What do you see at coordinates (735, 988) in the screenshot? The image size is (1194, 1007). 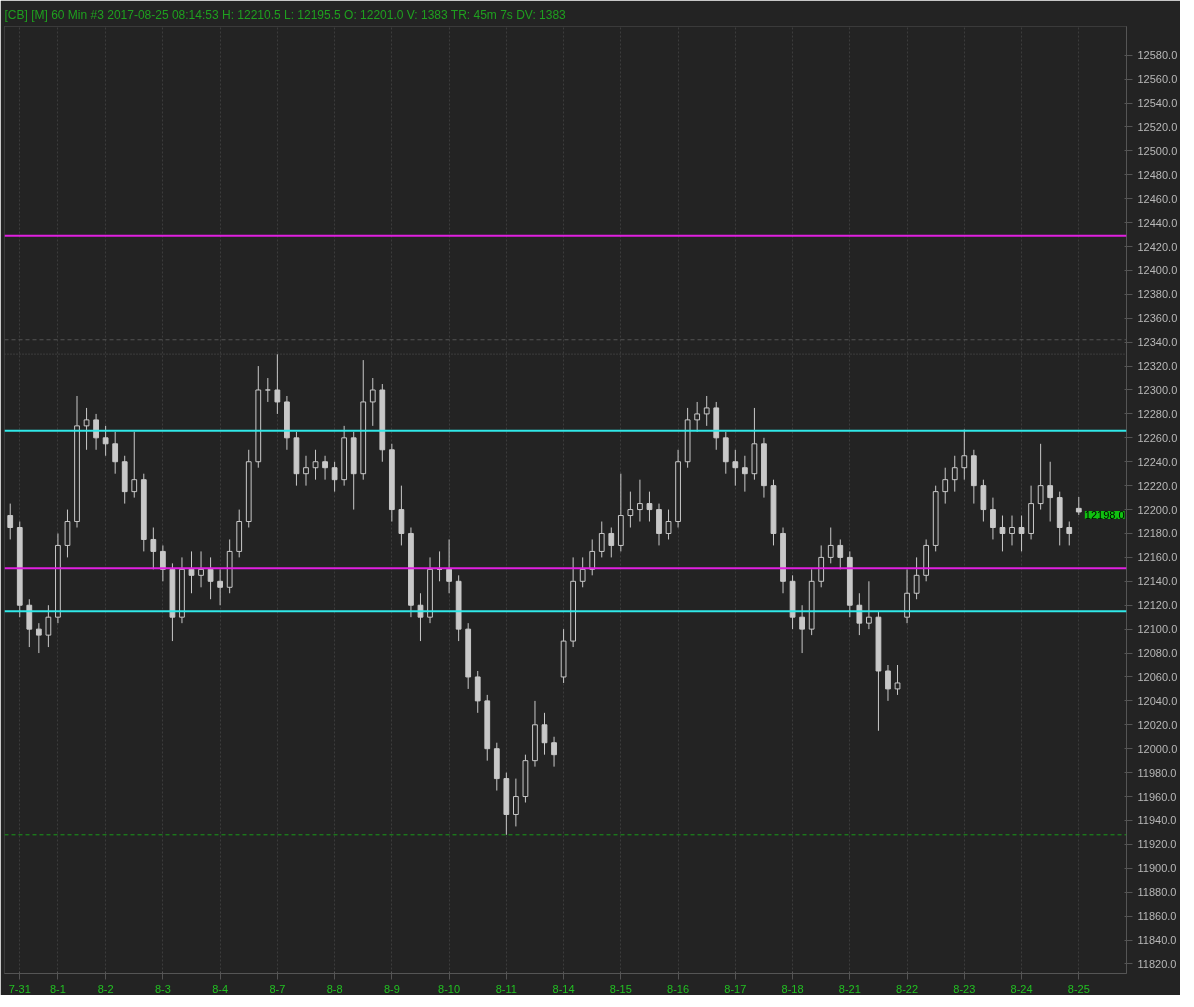 I see `x-tick-label: 8-17` at bounding box center [735, 988].